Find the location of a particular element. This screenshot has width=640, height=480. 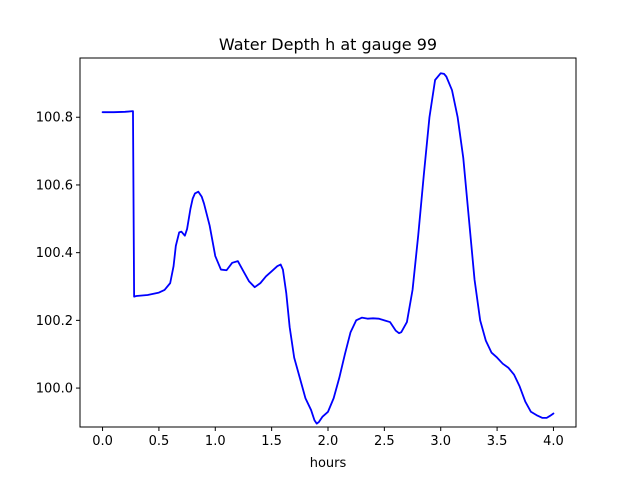

y-tick-label: 100.8 is located at coordinates (54, 118).